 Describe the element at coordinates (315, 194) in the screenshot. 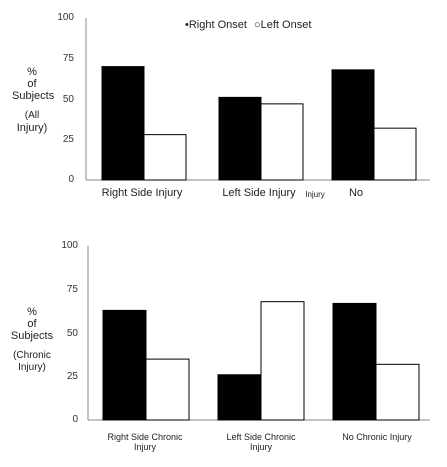

I see `category-label-extra: Injury` at that location.